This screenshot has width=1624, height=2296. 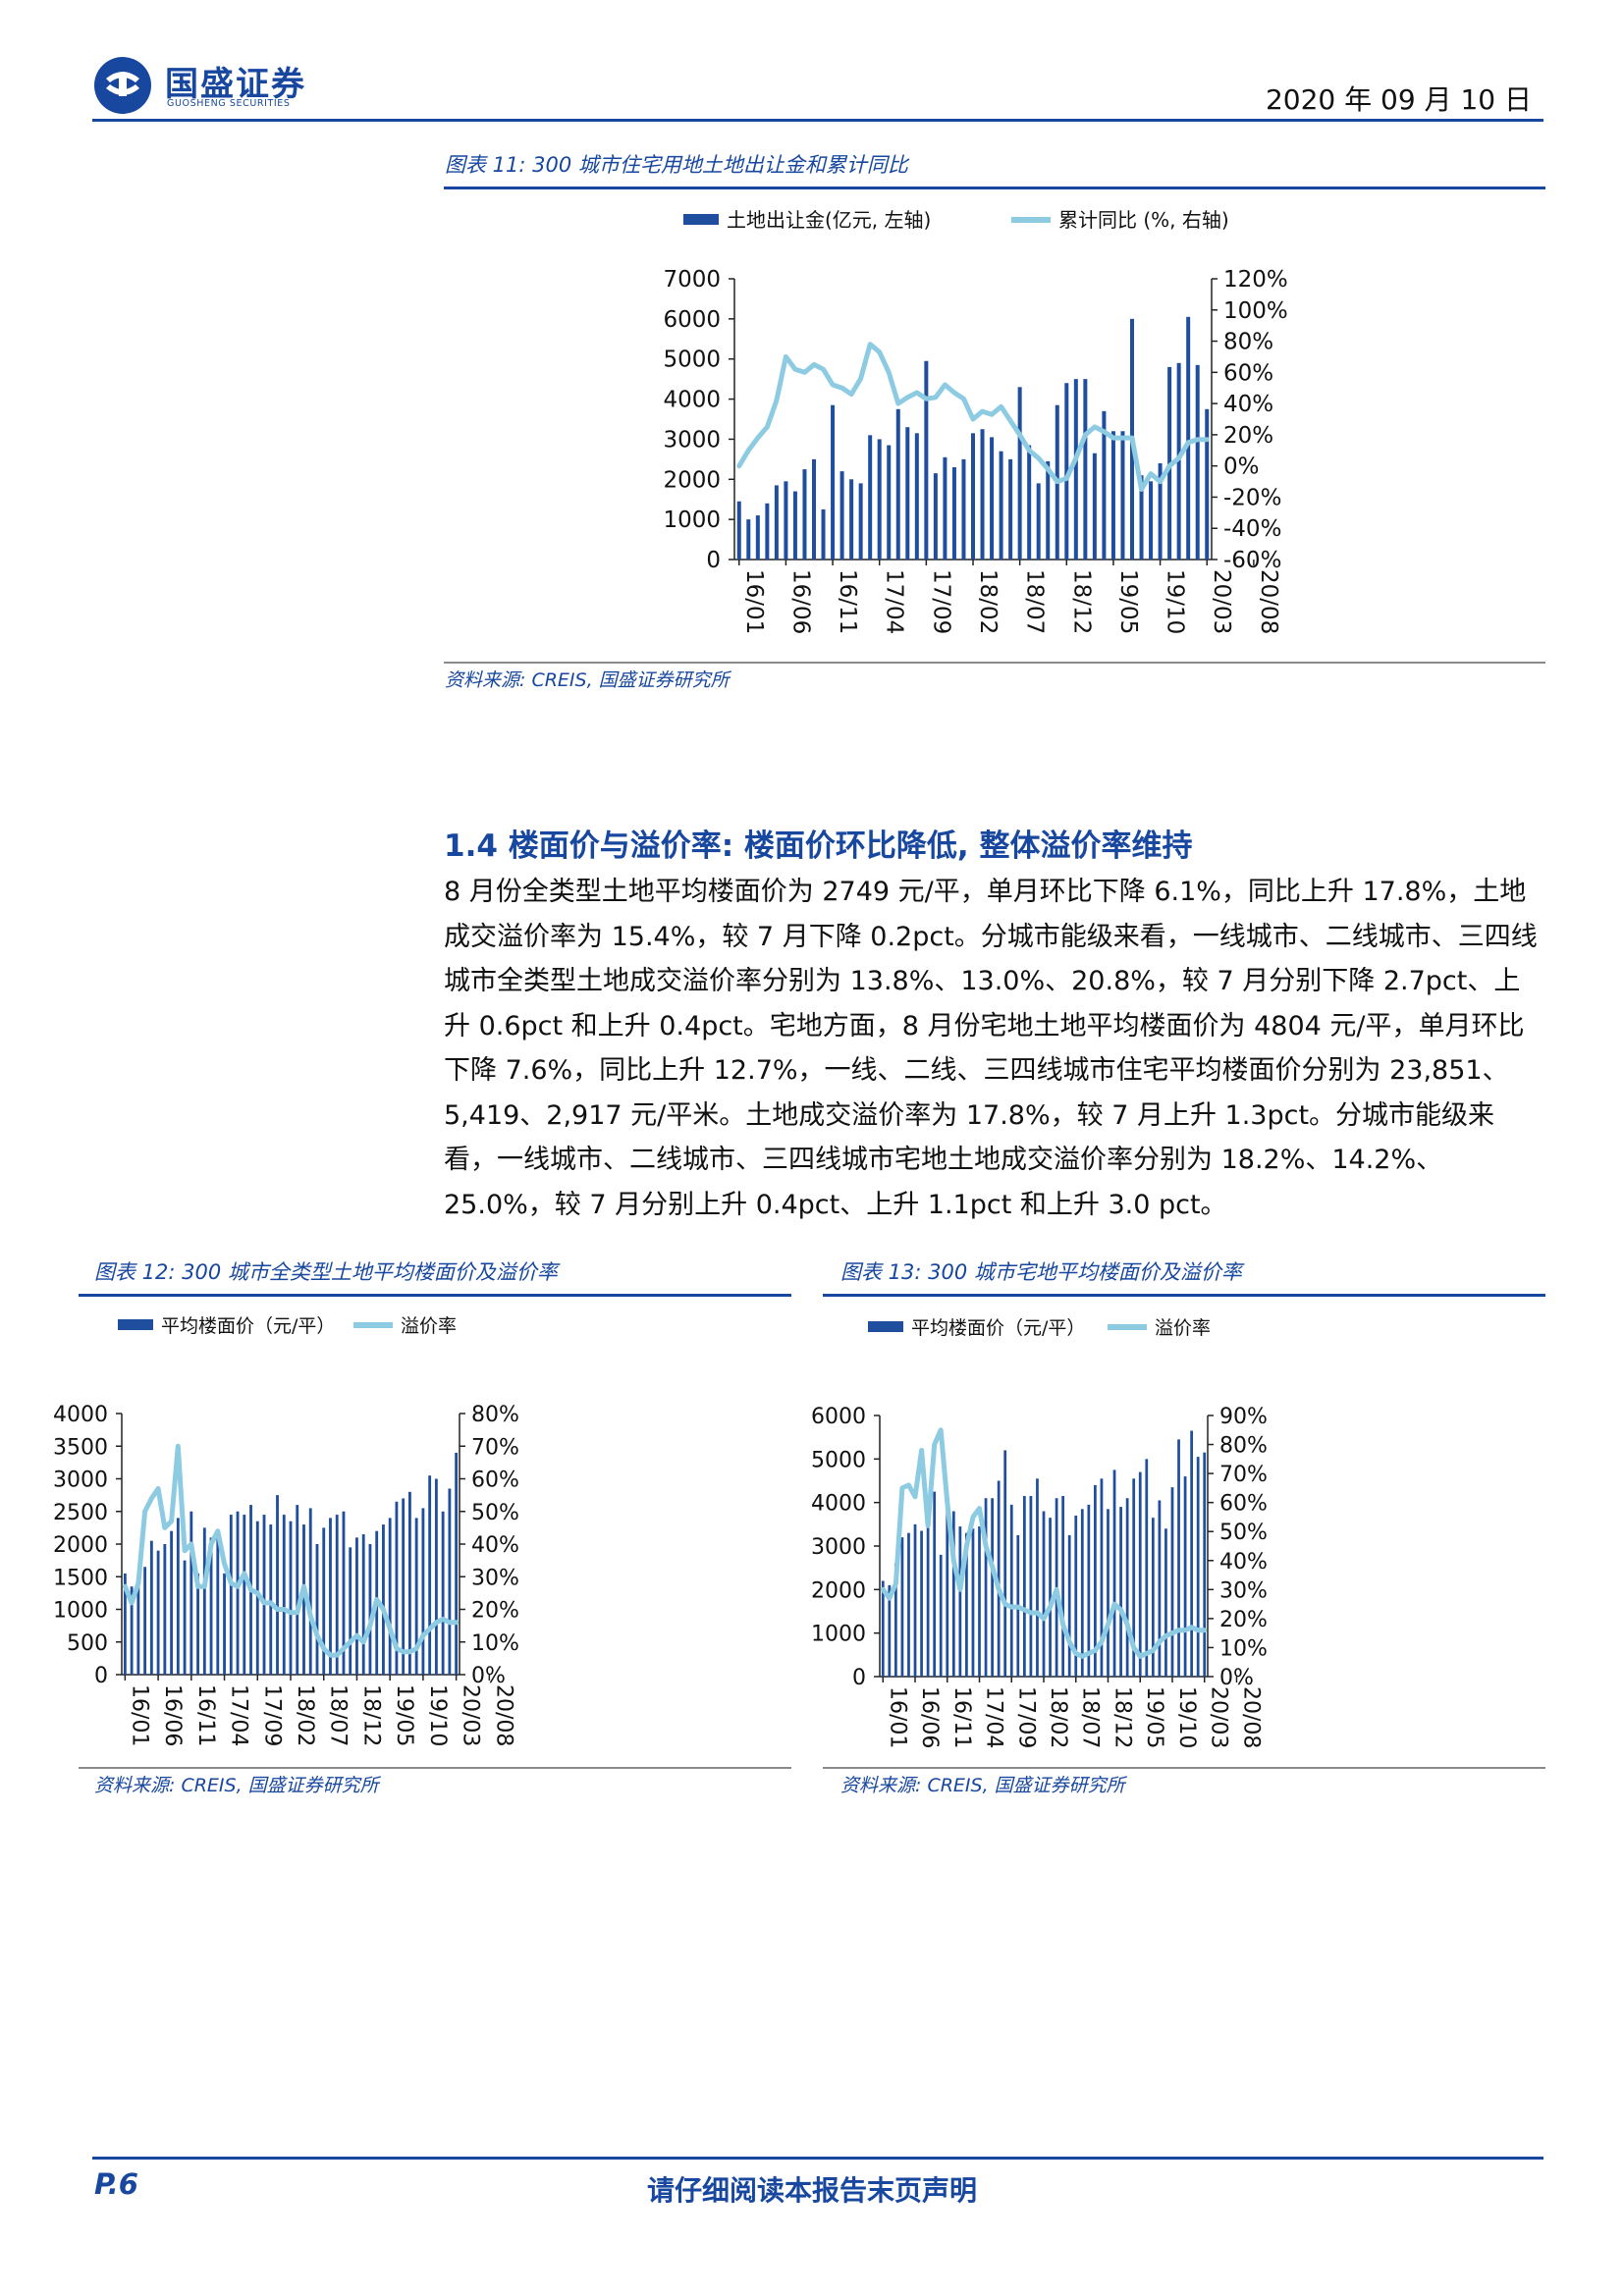 What do you see at coordinates (248, 1326) in the screenshot?
I see `legend-bar-label: 平均楼面价（元/平）` at bounding box center [248, 1326].